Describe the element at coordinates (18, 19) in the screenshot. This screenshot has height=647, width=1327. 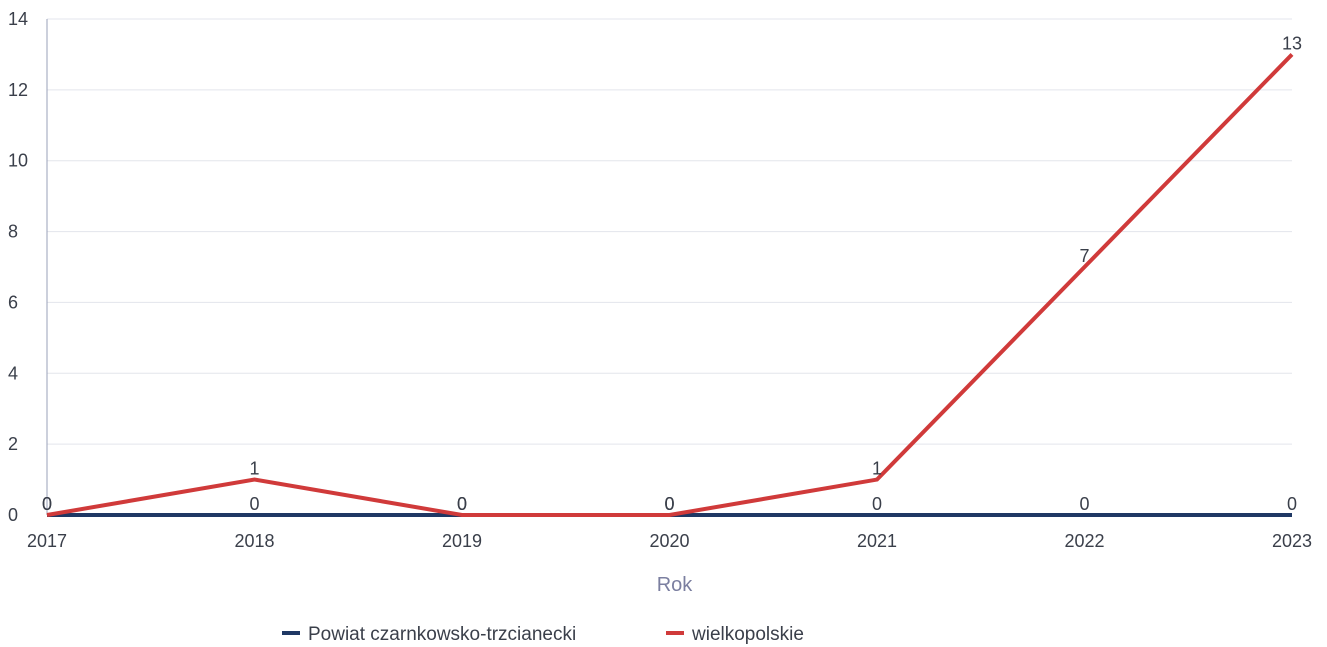
I see `y-tick-label: 14` at that location.